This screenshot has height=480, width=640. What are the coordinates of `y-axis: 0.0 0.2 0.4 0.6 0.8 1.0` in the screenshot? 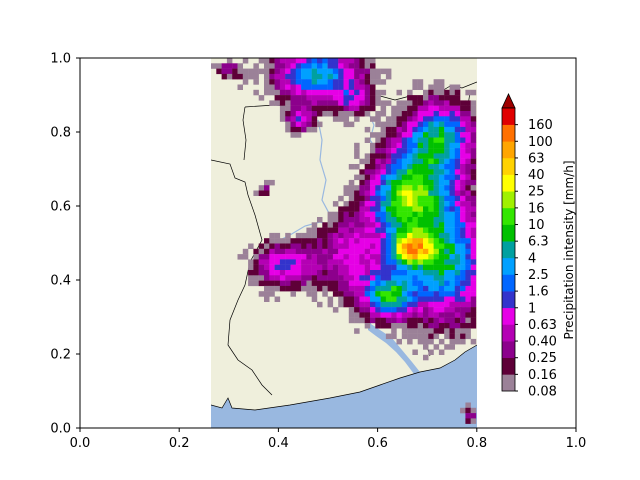 It's located at (65, 244).